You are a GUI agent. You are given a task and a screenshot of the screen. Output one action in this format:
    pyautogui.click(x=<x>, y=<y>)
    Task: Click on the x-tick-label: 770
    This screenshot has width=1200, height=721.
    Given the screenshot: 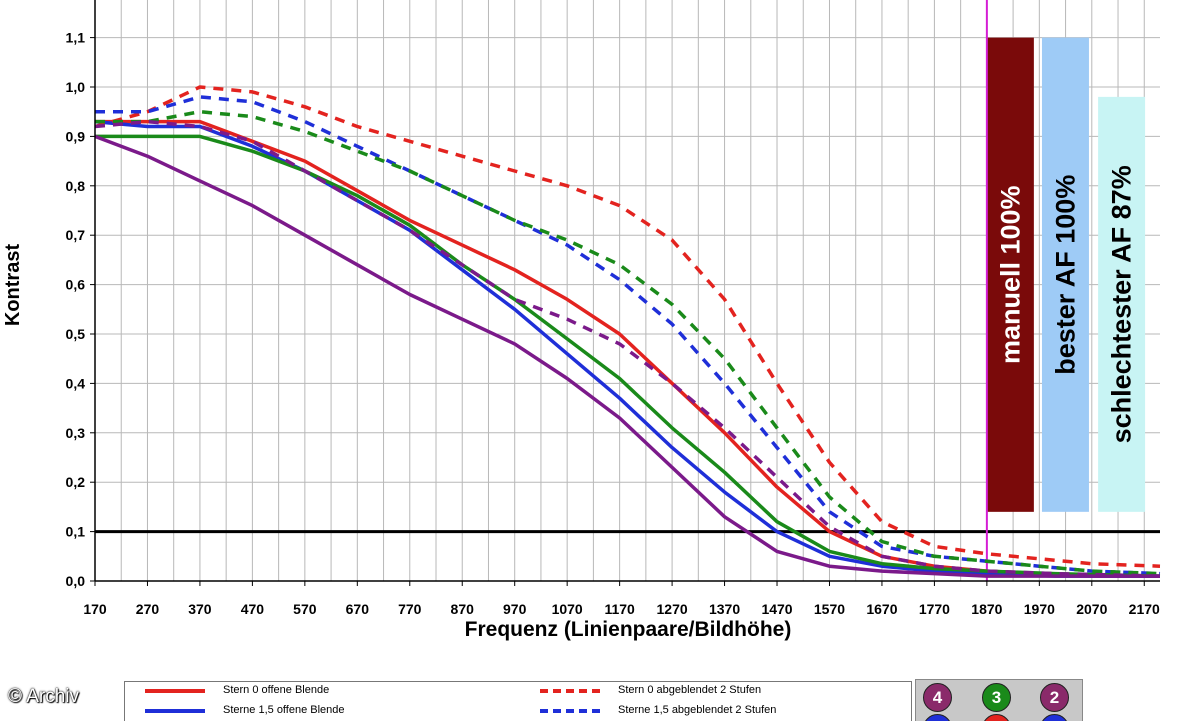 What is the action you would take?
    pyautogui.click(x=410, y=609)
    